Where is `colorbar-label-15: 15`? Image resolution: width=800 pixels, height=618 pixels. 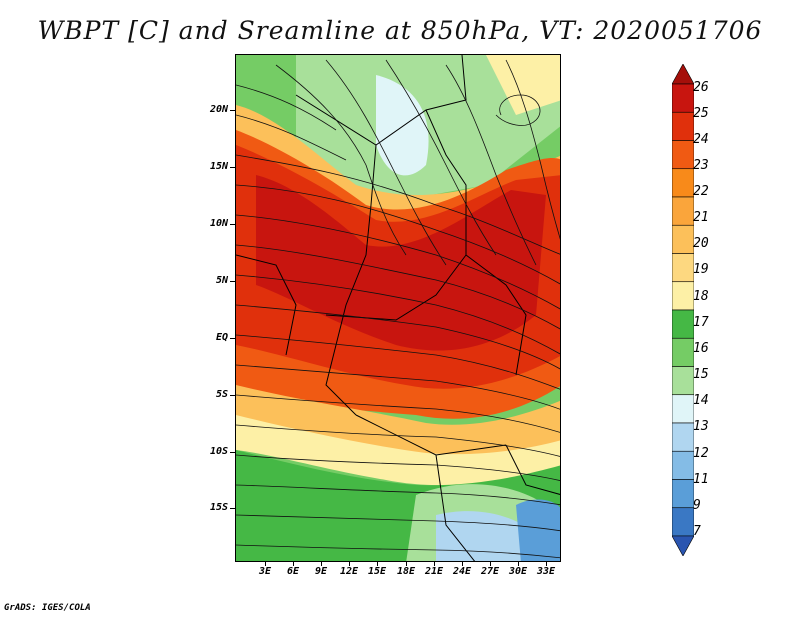 colorbar-label-15: 15 is located at coordinates (701, 374).